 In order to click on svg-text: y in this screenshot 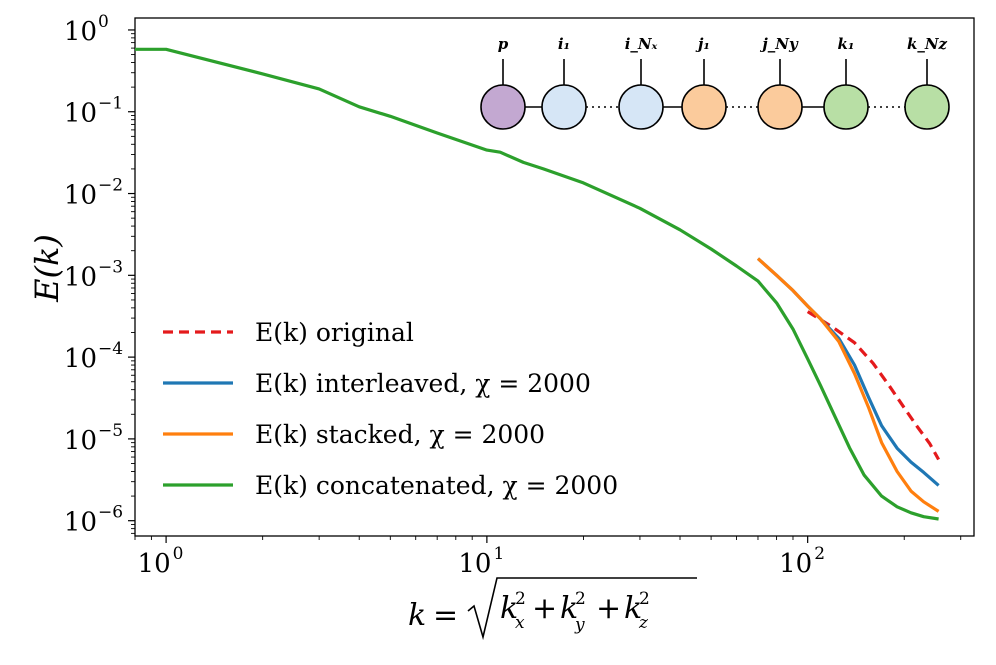, I will do `click(579, 625)`.